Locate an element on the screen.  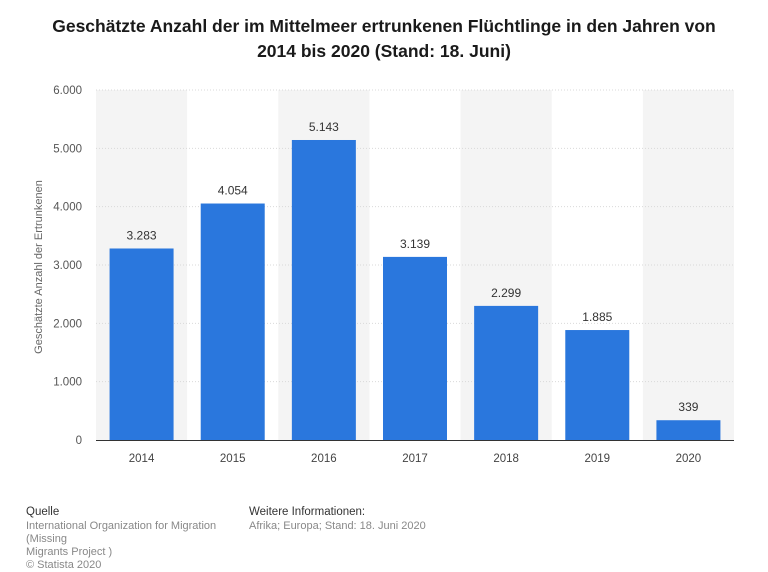
y-tick-label: 5.000 is located at coordinates (67, 149).